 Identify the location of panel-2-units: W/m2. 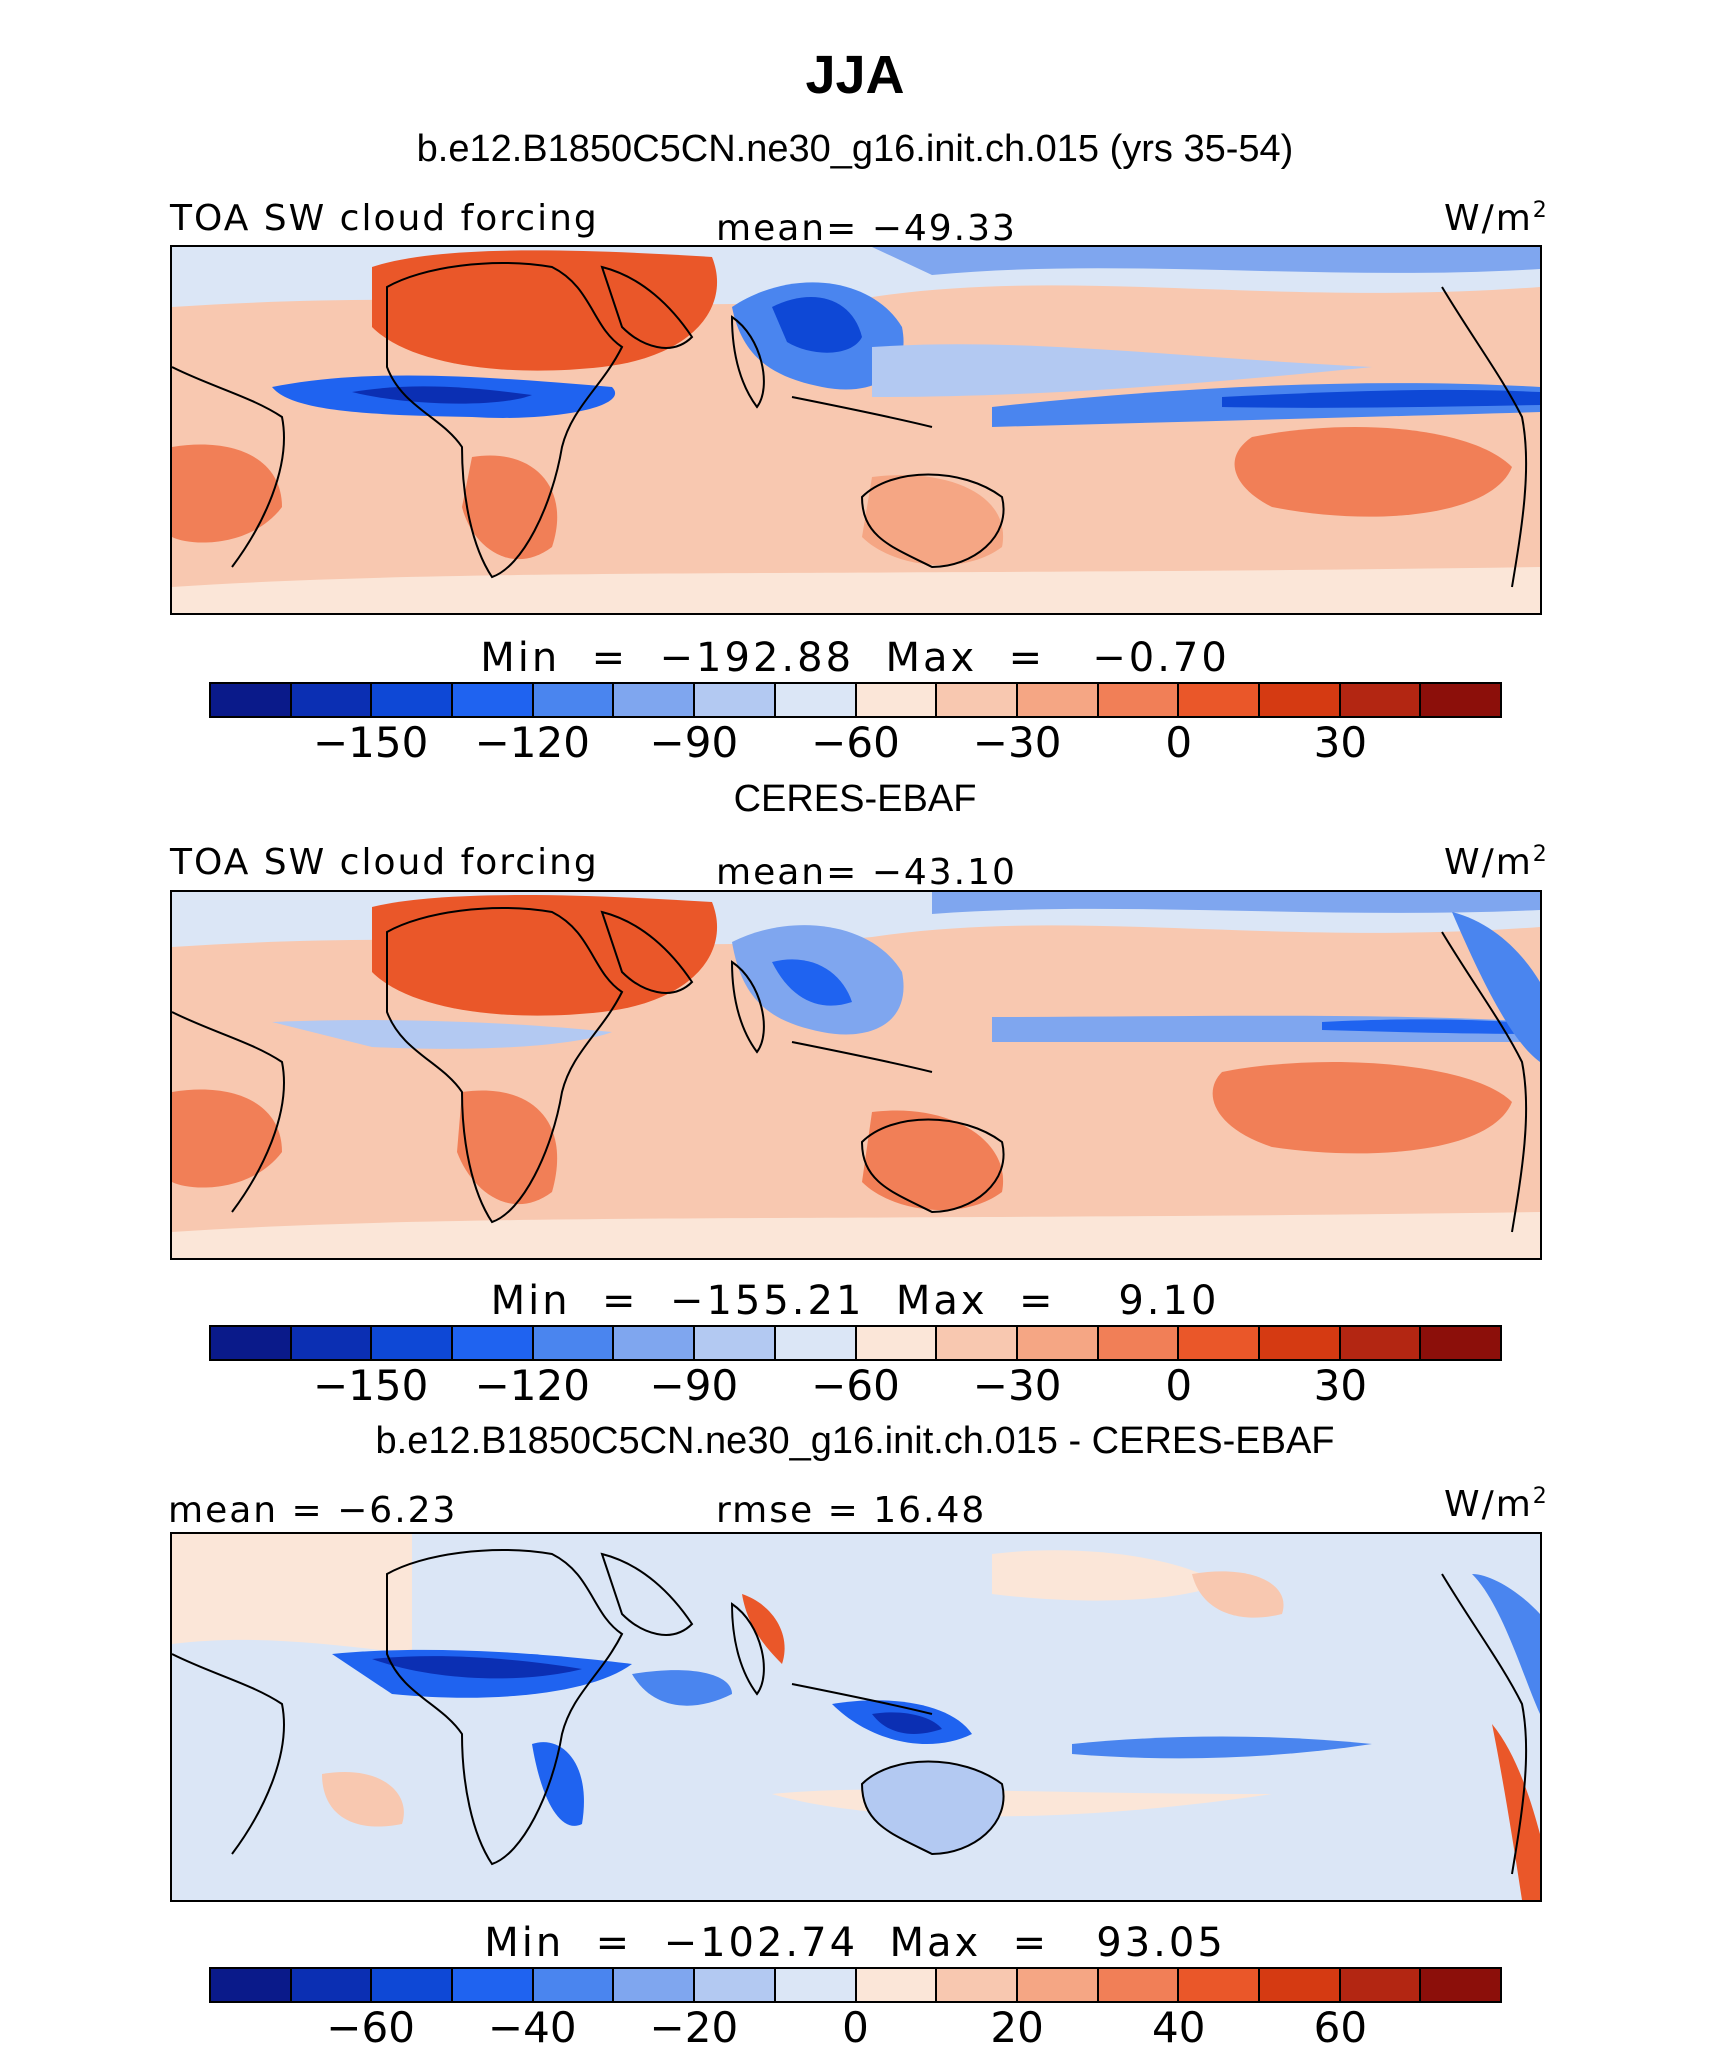
(1496, 862).